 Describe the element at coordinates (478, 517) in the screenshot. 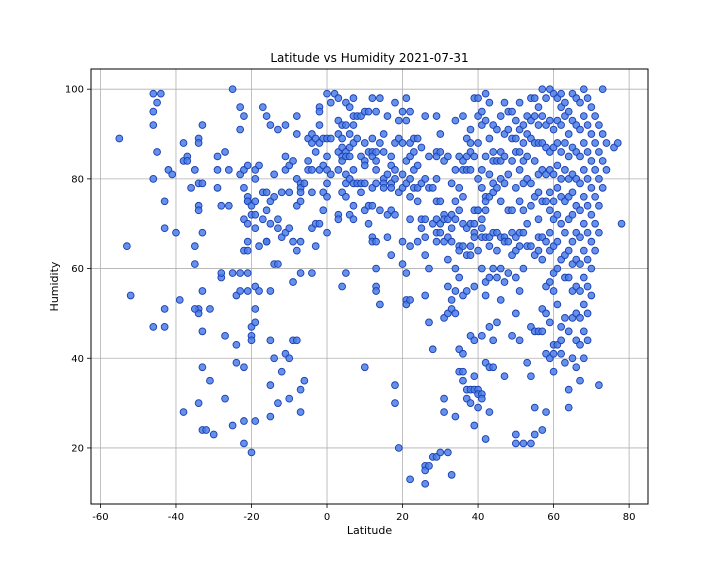

I see `x-tick-label: 40` at that location.